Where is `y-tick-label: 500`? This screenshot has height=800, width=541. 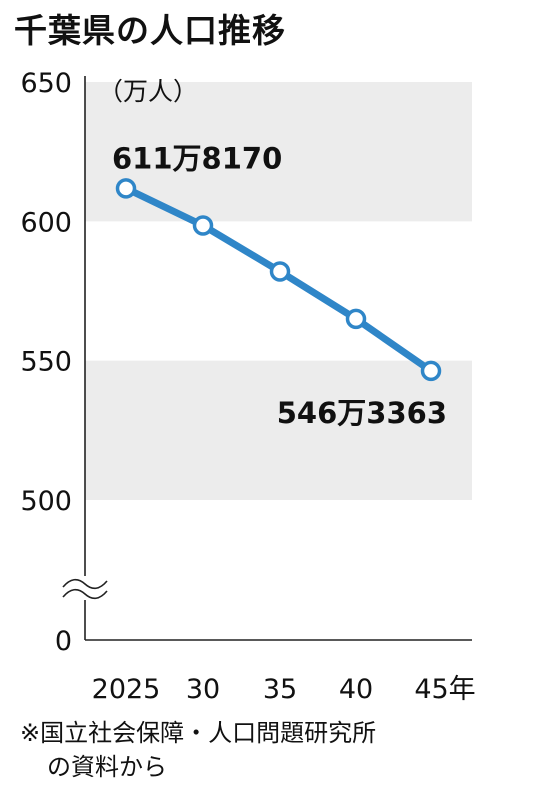
y-tick-label: 500 is located at coordinates (46, 501).